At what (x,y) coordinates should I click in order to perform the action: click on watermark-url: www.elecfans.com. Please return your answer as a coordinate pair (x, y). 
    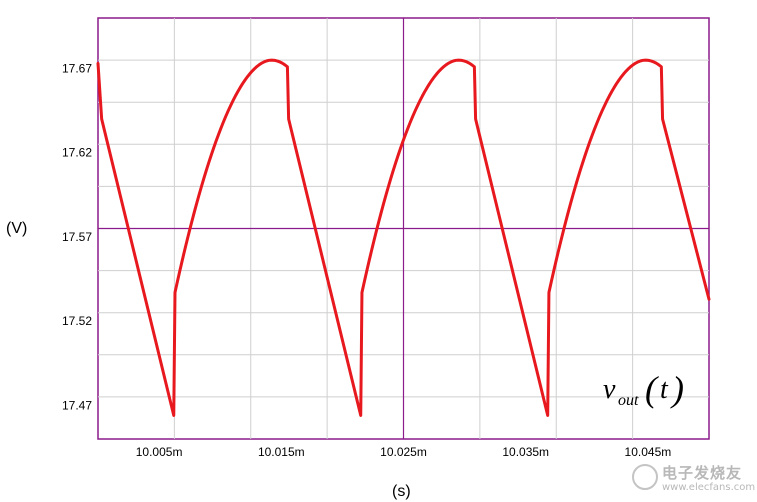
    Looking at the image, I should click on (709, 487).